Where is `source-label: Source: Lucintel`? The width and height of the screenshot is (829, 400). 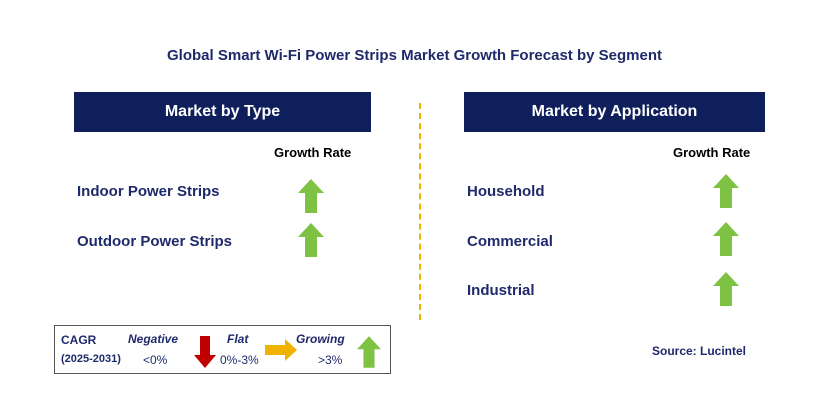 source-label: Source: Lucintel is located at coordinates (699, 351).